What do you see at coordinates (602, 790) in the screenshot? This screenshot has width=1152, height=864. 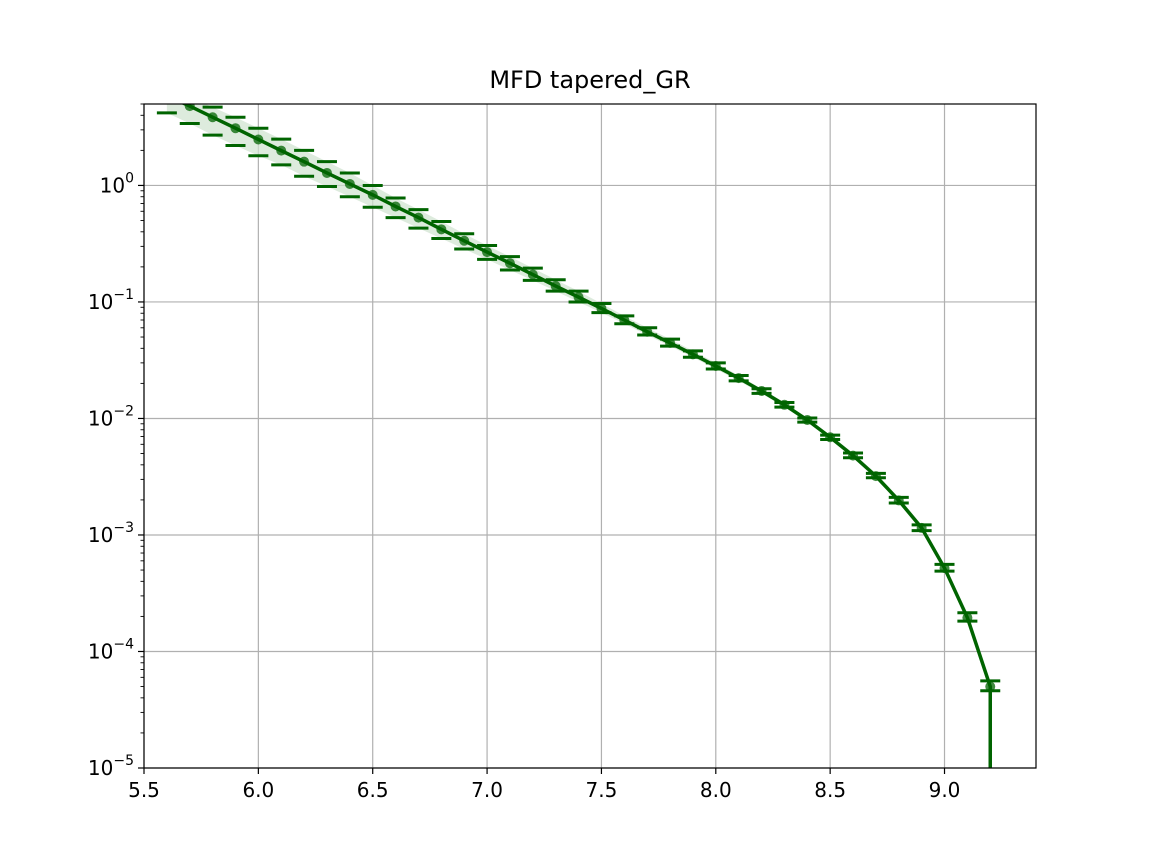 I see `x-tick-label: 7.5` at bounding box center [602, 790].